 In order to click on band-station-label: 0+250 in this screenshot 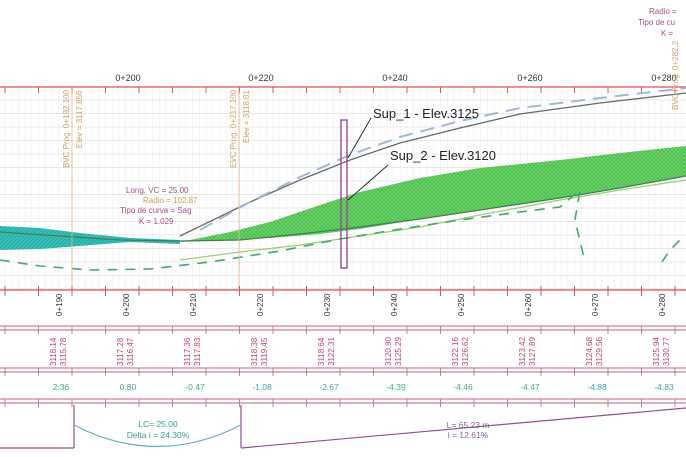, I will do `click(461, 304)`.